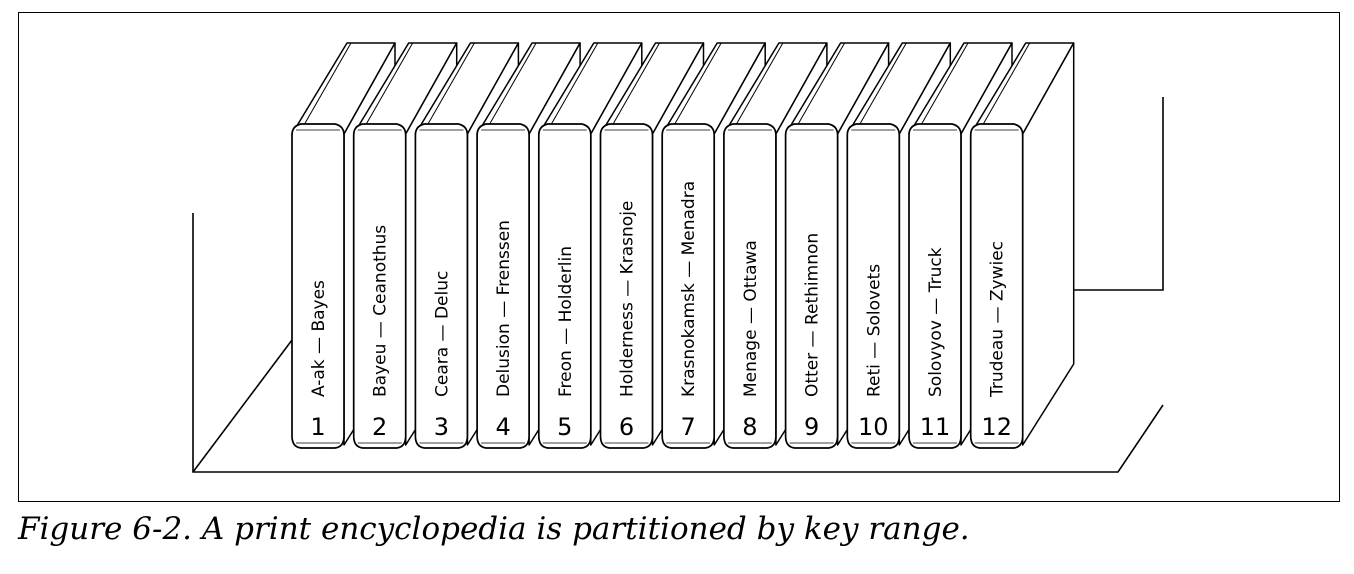  Describe the element at coordinates (564, 427) in the screenshot. I see `volume-number: 5` at that location.